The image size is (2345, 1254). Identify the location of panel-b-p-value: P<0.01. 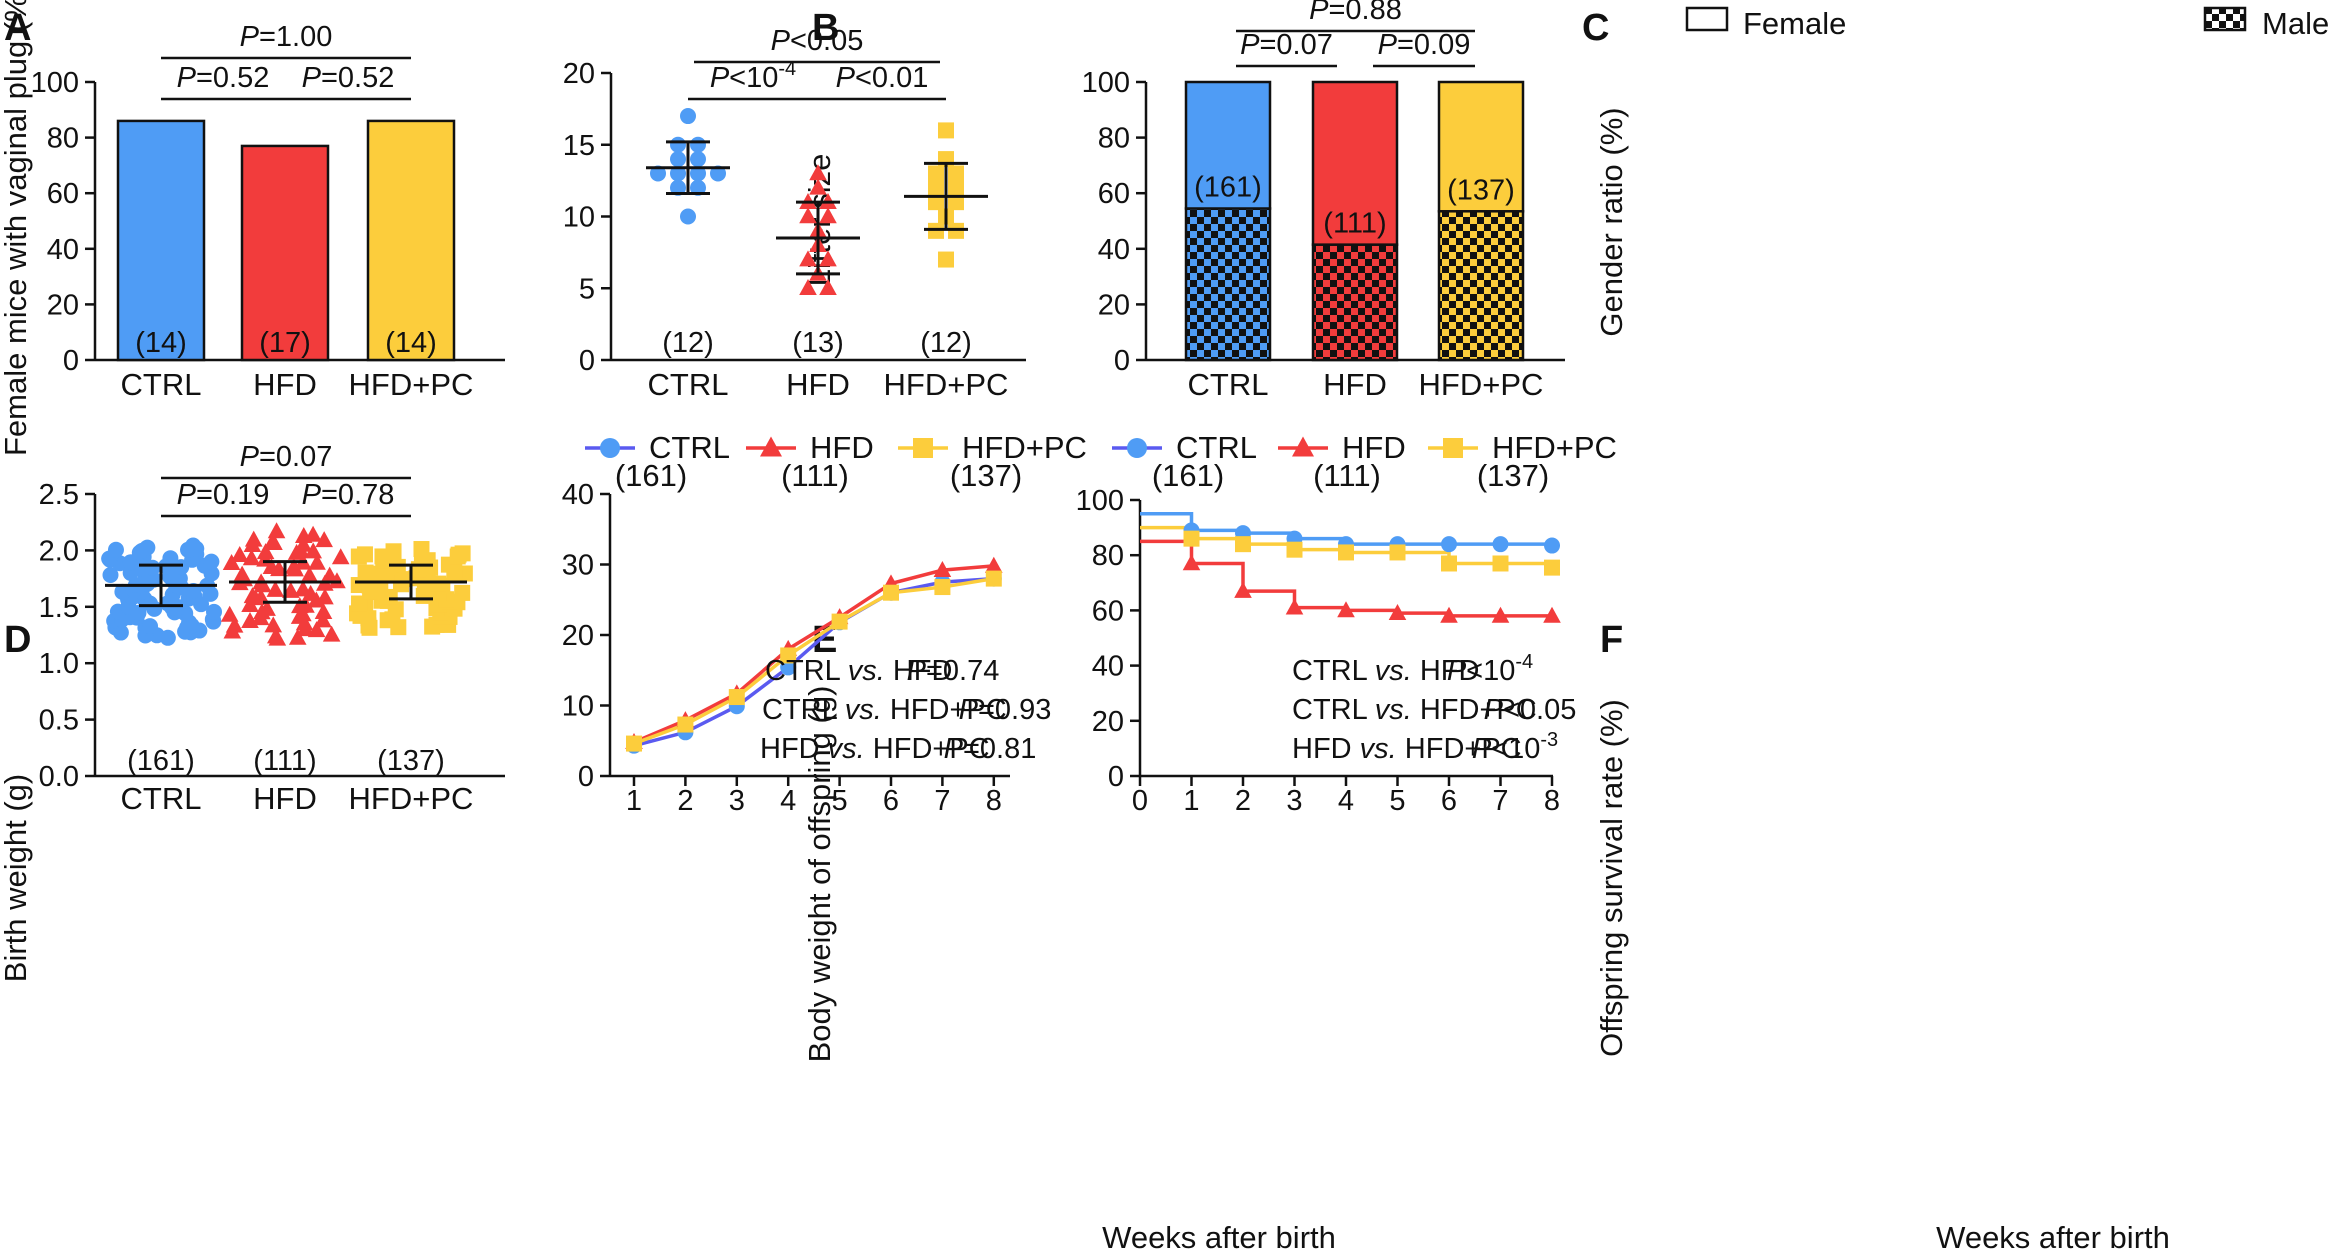
(882, 78).